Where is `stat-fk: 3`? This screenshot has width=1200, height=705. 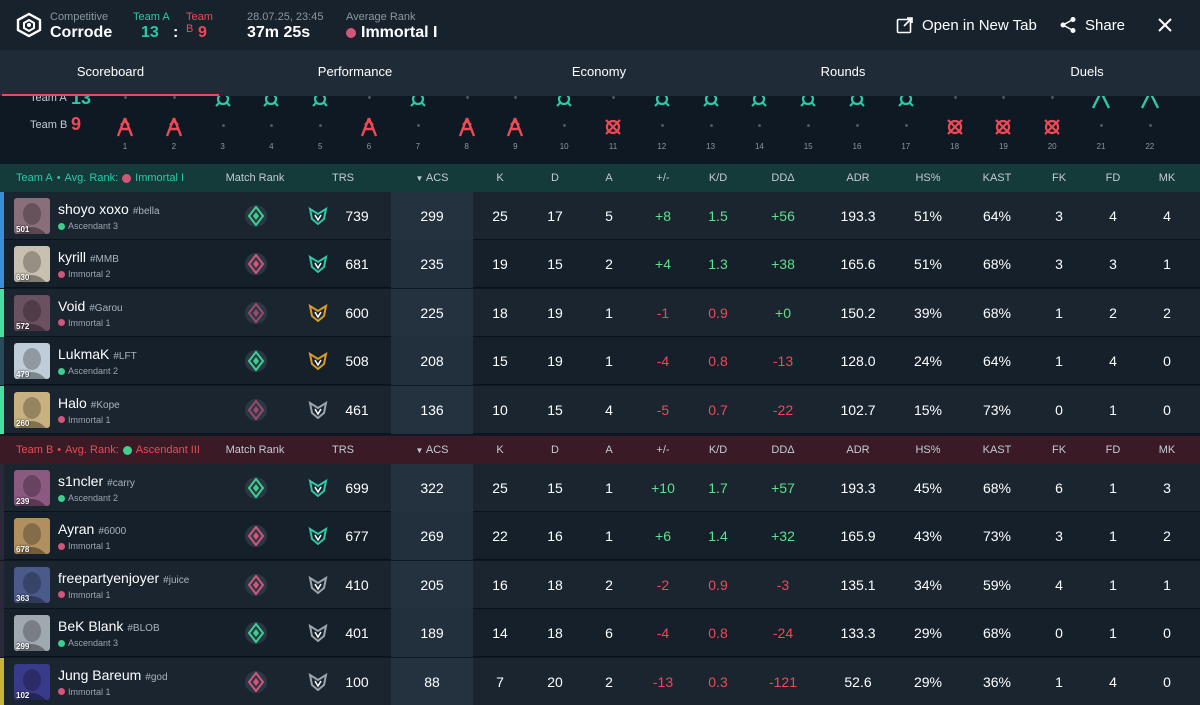
stat-fk: 3 is located at coordinates (1059, 536).